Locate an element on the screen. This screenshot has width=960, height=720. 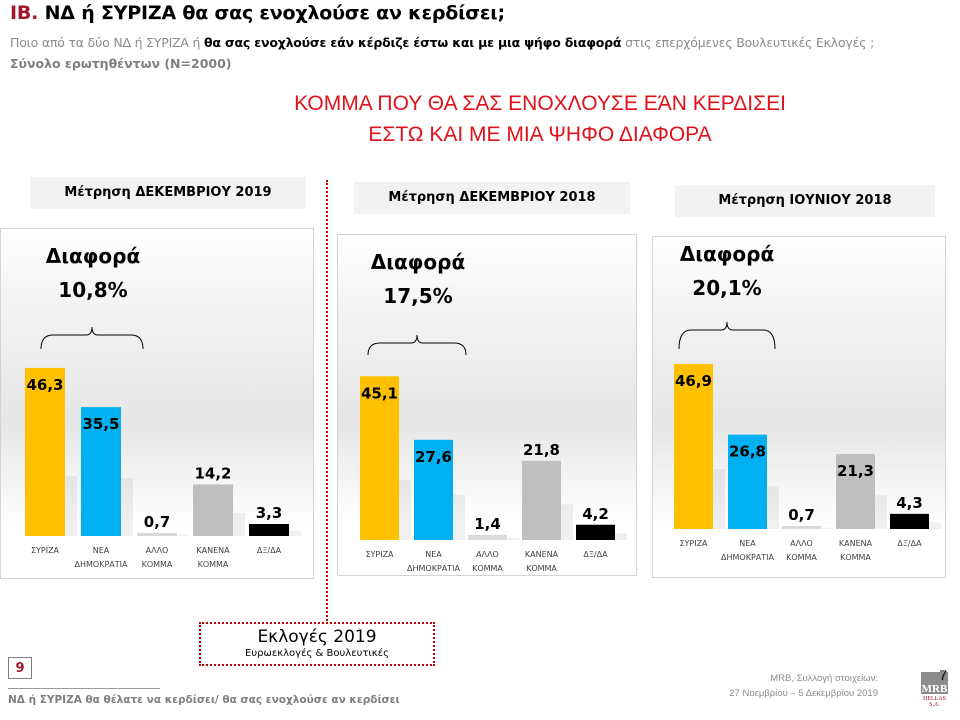
bar-value-label: 21,3 is located at coordinates (855, 471).